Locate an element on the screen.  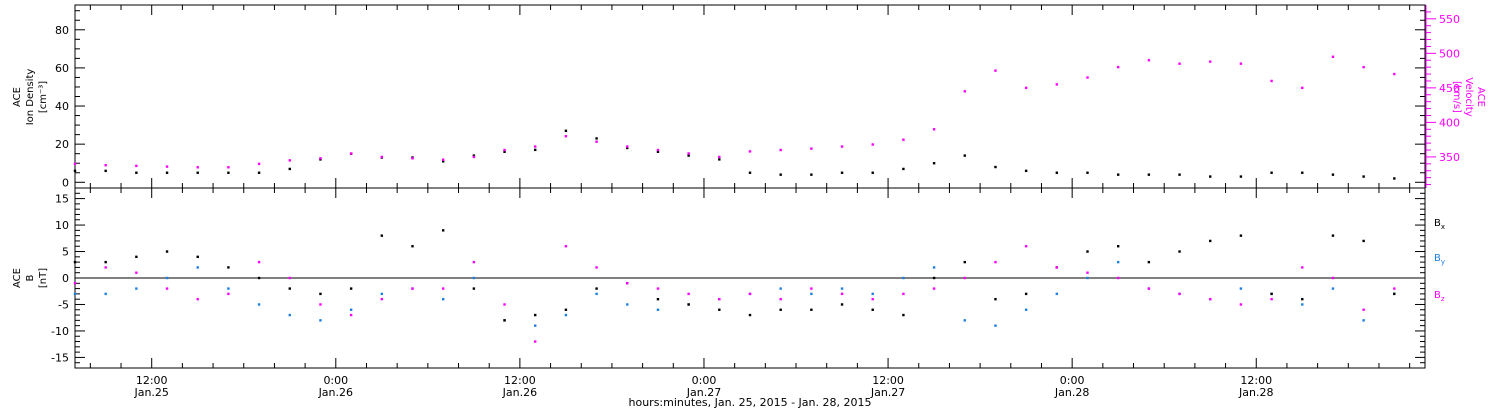
density-tick-label: 80 is located at coordinates (62, 30).